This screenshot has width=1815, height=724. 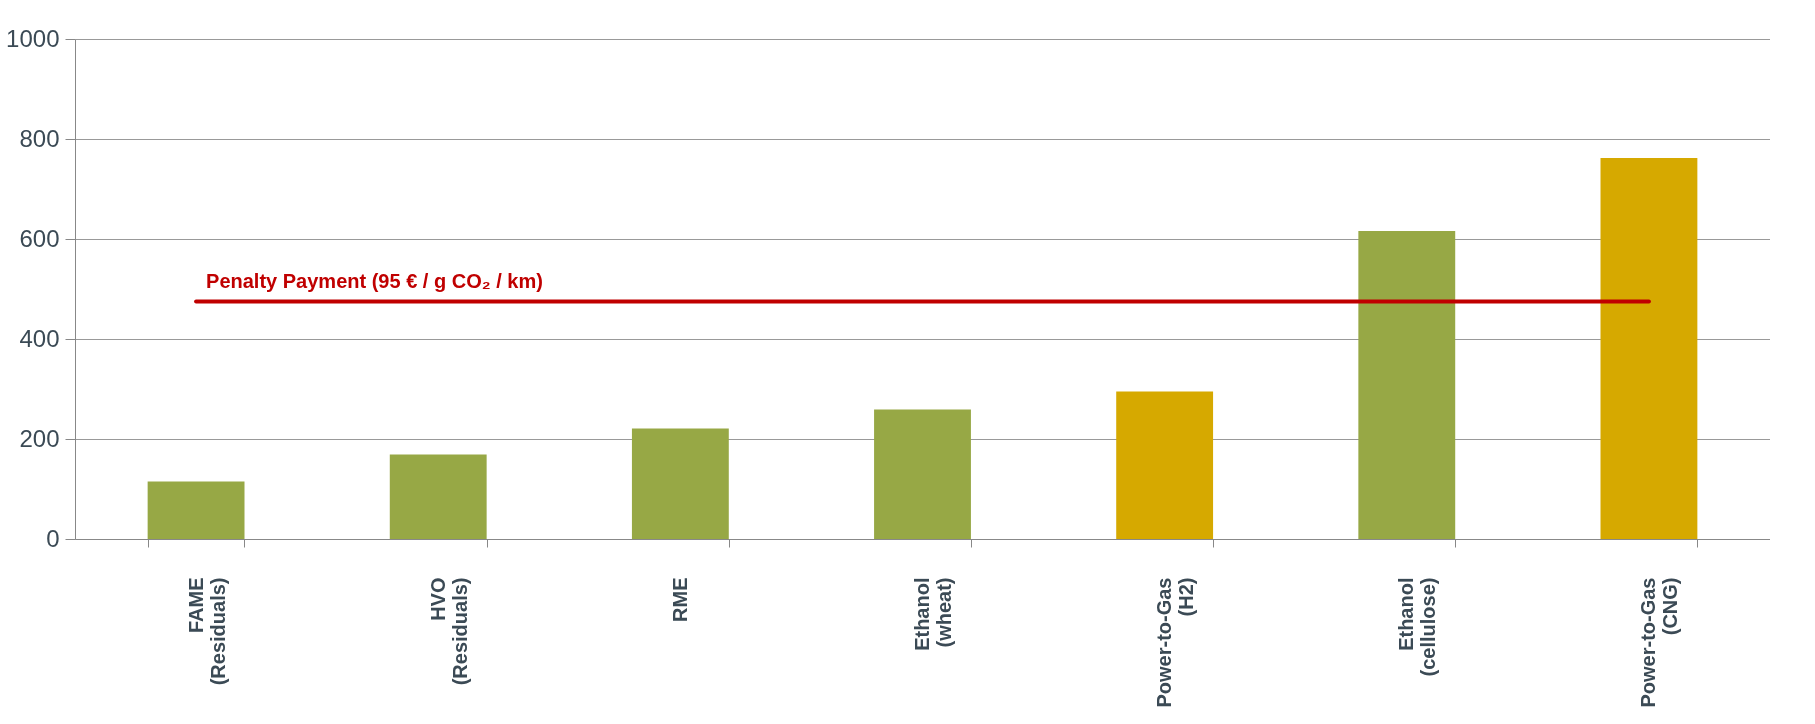 I want to click on x-tick-label: Ethanol (wheat), so click(x=933, y=614).